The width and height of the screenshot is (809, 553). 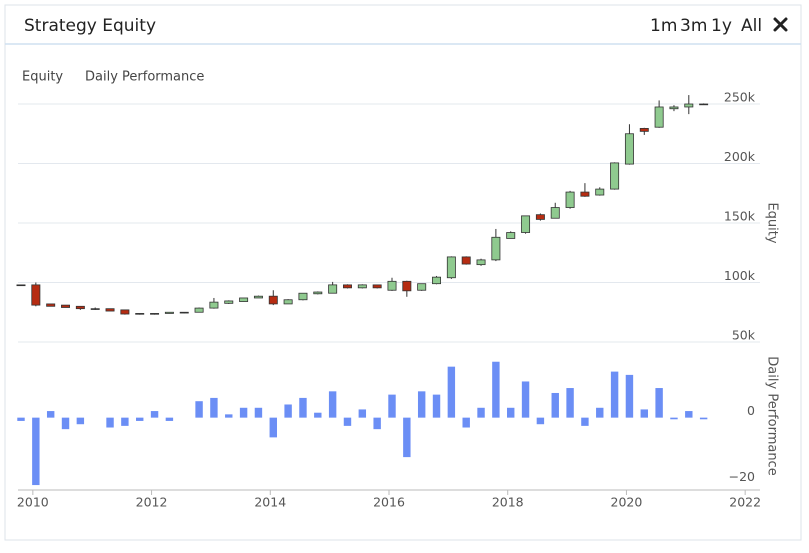 I want to click on y-tick-label: −20, so click(x=742, y=476).